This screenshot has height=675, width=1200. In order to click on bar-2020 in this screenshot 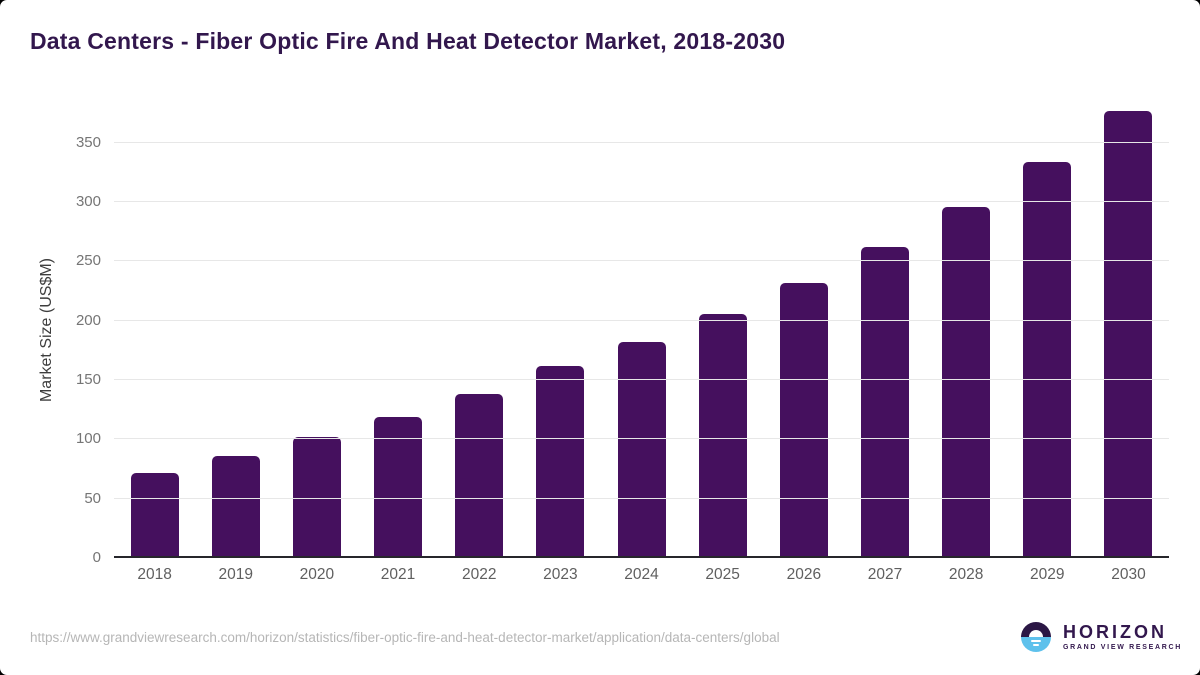, I will do `click(316, 497)`.